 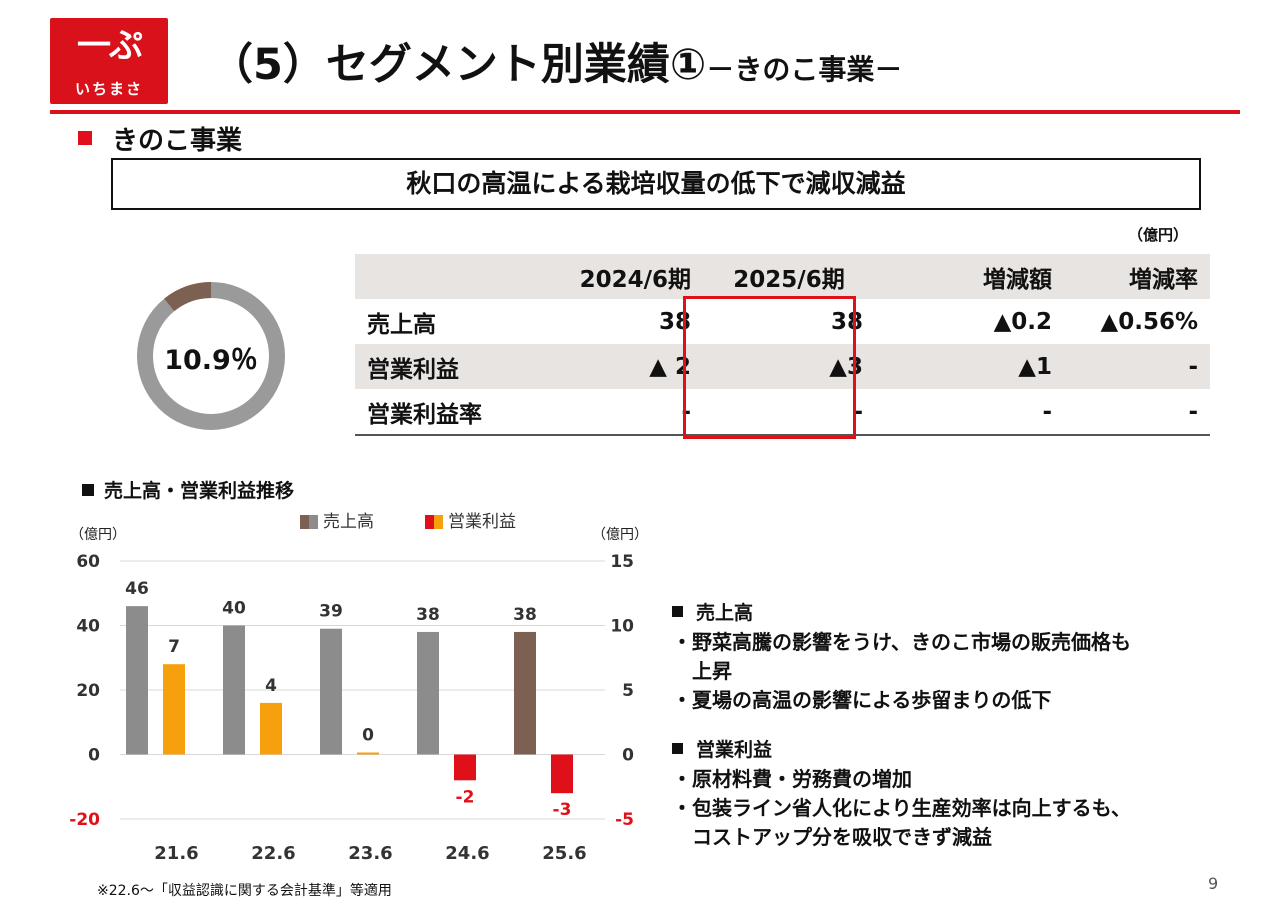 What do you see at coordinates (94, 756) in the screenshot?
I see `left-axis-tick: 0` at bounding box center [94, 756].